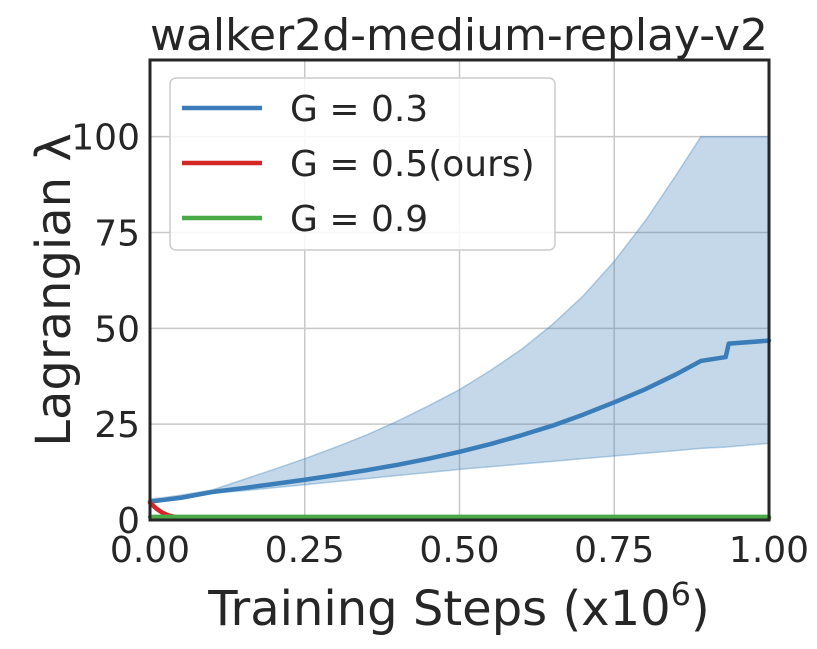 This screenshot has width=817, height=649. I want to click on y-tick-label: 75, so click(117, 234).